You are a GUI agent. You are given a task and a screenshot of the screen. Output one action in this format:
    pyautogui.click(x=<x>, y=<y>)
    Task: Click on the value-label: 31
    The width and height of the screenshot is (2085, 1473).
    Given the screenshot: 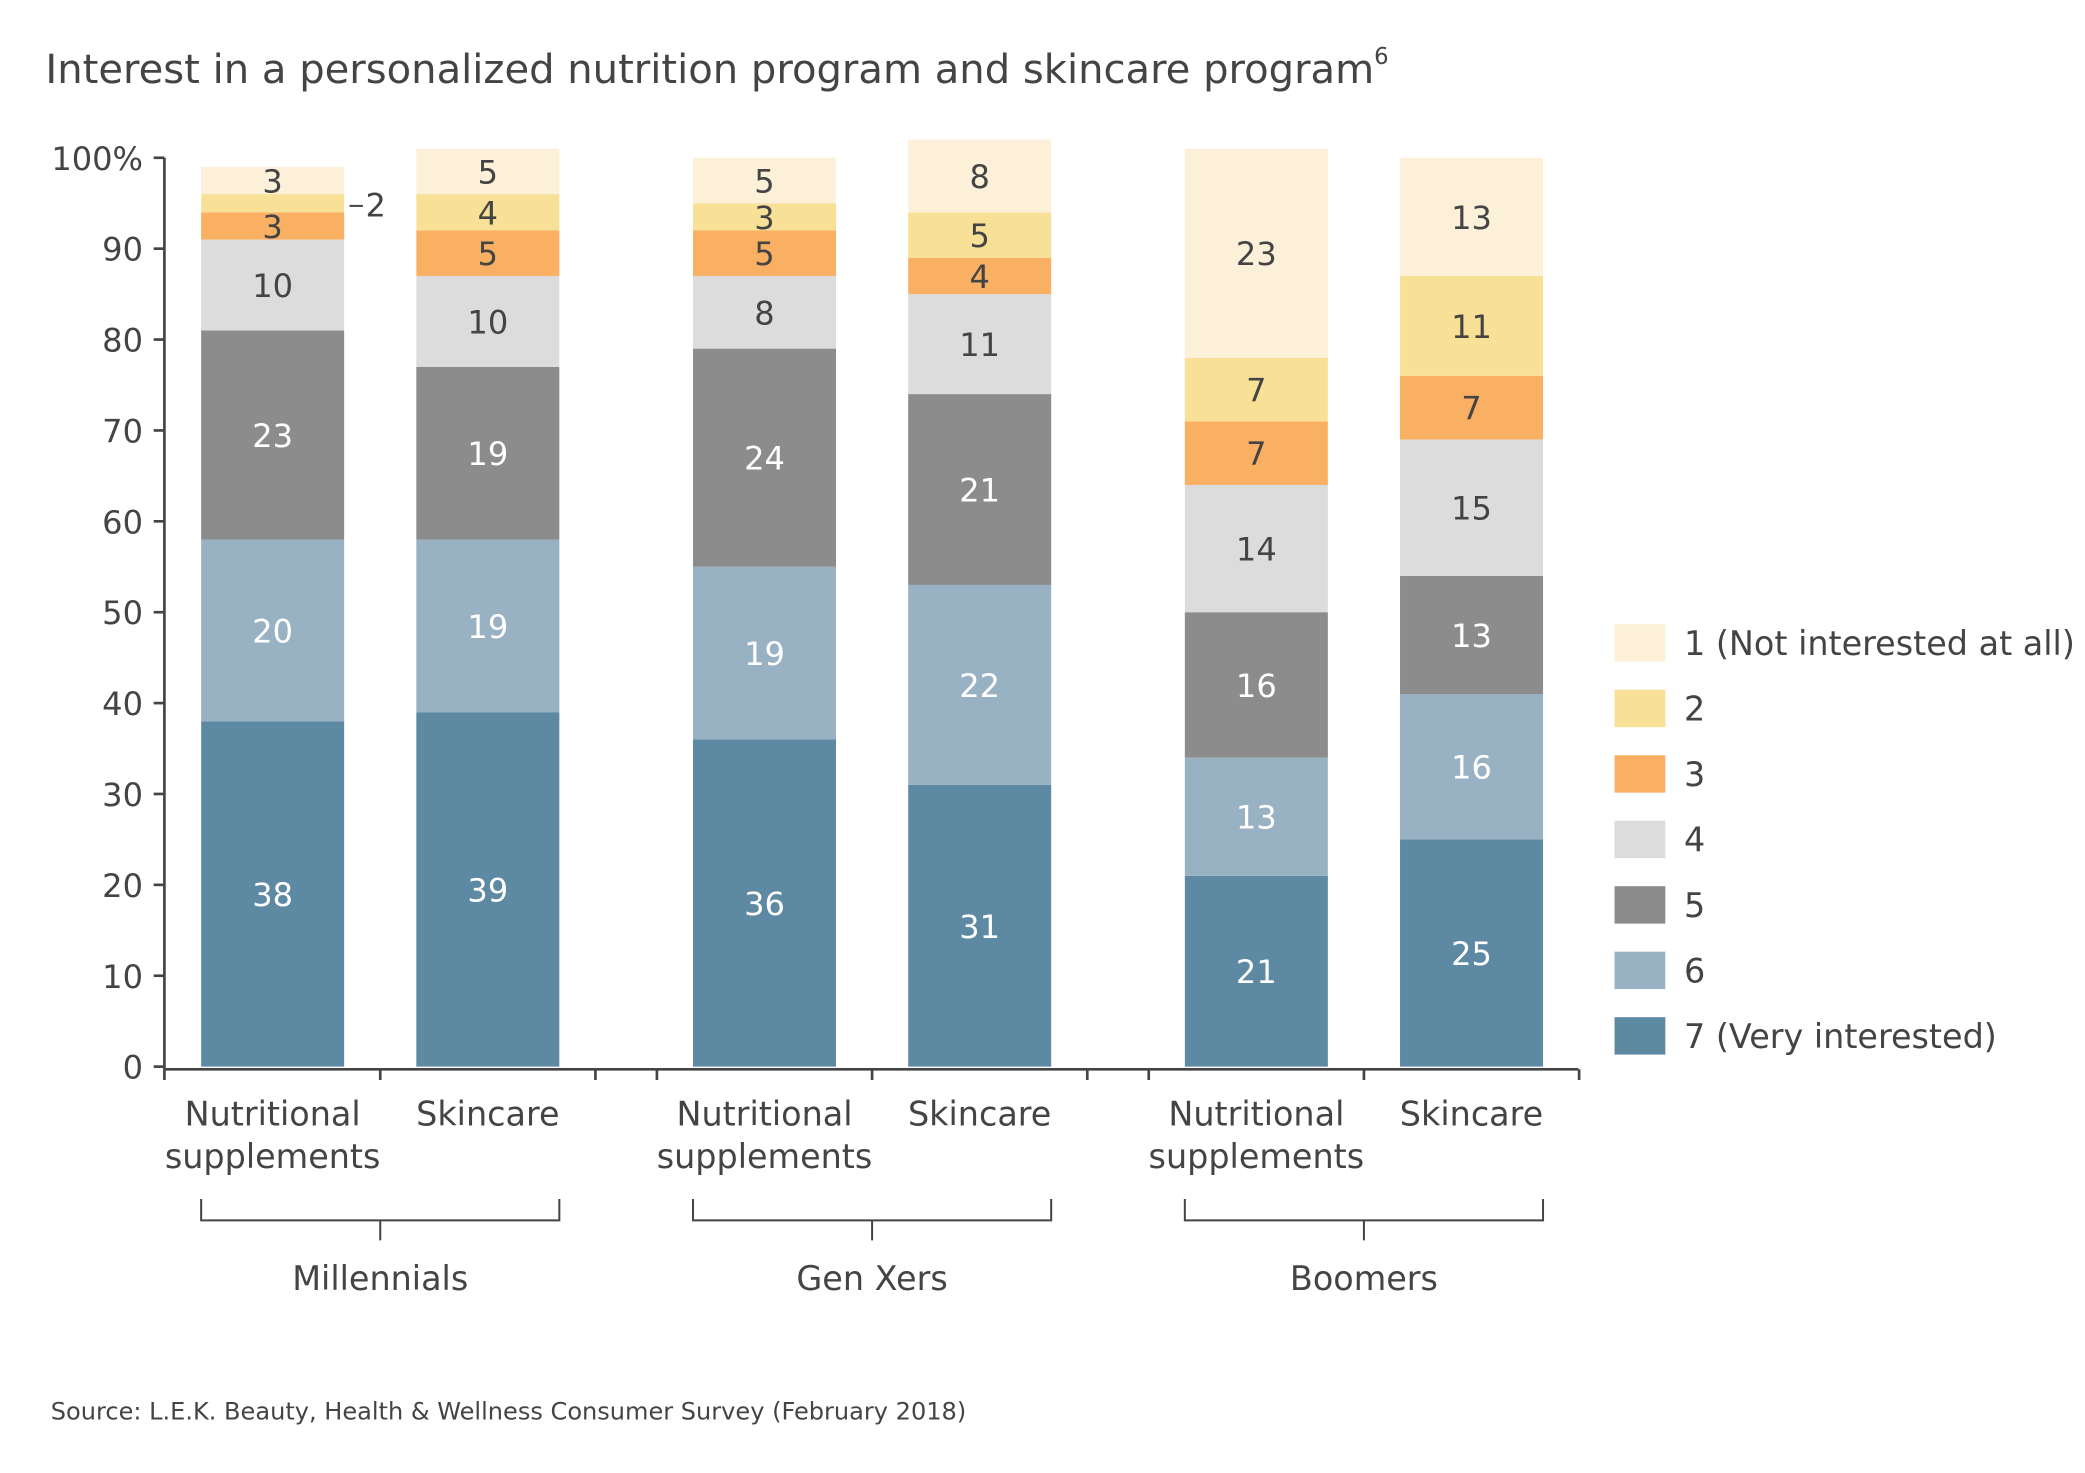 What is the action you would take?
    pyautogui.click(x=979, y=927)
    